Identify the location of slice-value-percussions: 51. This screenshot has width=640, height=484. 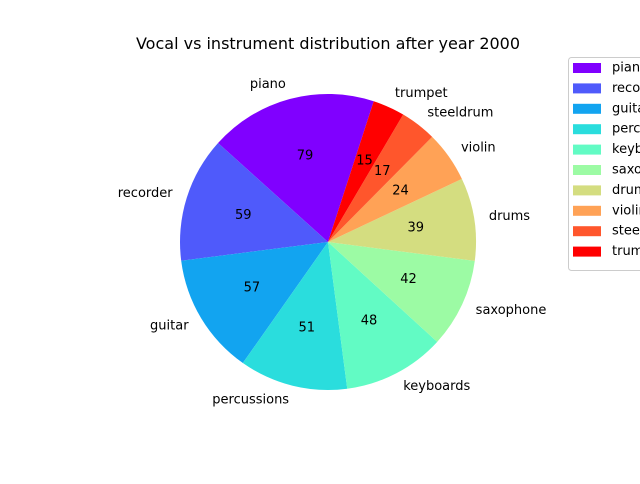
(307, 328).